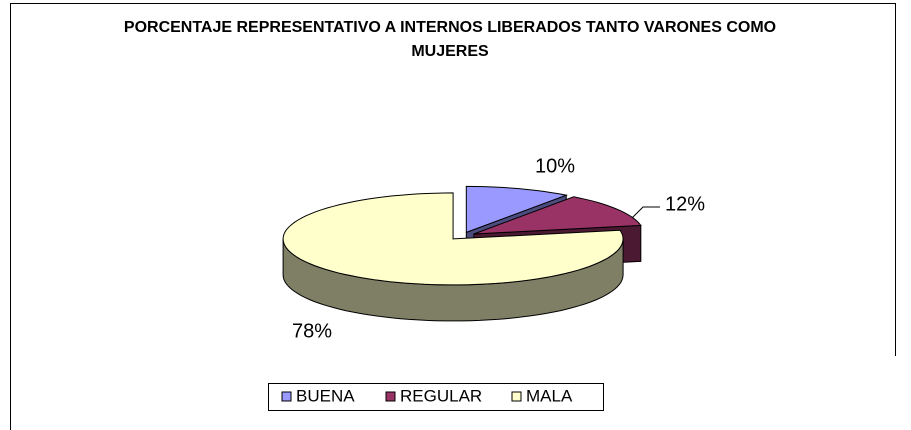  I want to click on data-label: 78%, so click(312, 331).